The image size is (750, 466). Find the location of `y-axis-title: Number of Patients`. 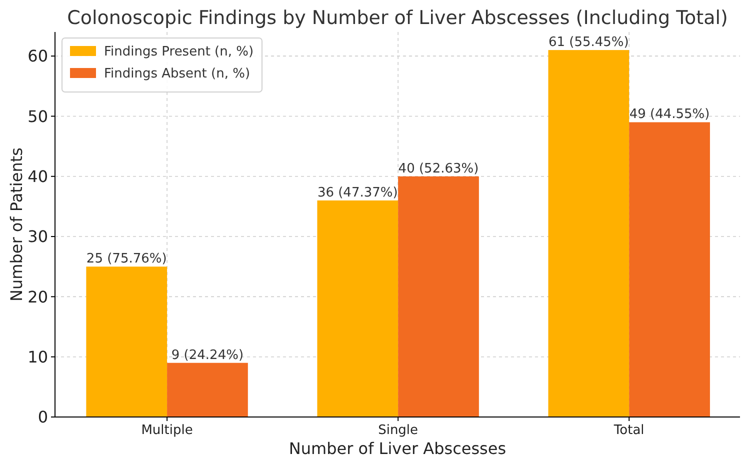

y-axis-title: Number of Patients is located at coordinates (16, 225).